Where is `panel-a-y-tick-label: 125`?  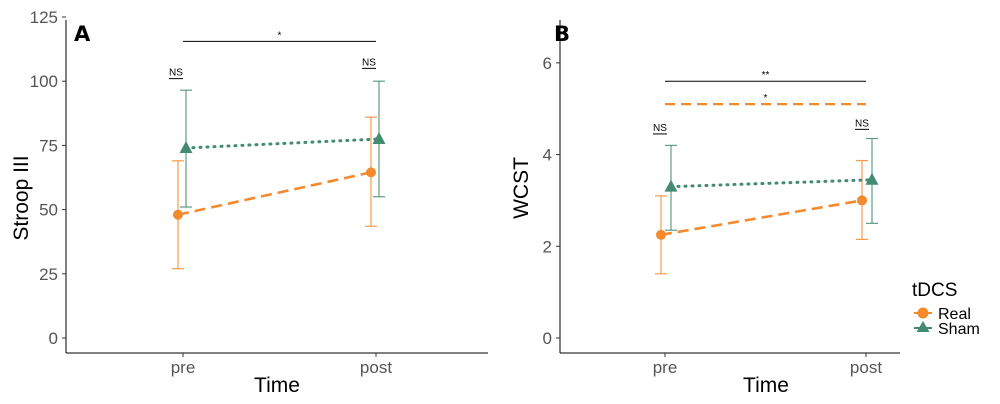 panel-a-y-tick-label: 125 is located at coordinates (44, 17).